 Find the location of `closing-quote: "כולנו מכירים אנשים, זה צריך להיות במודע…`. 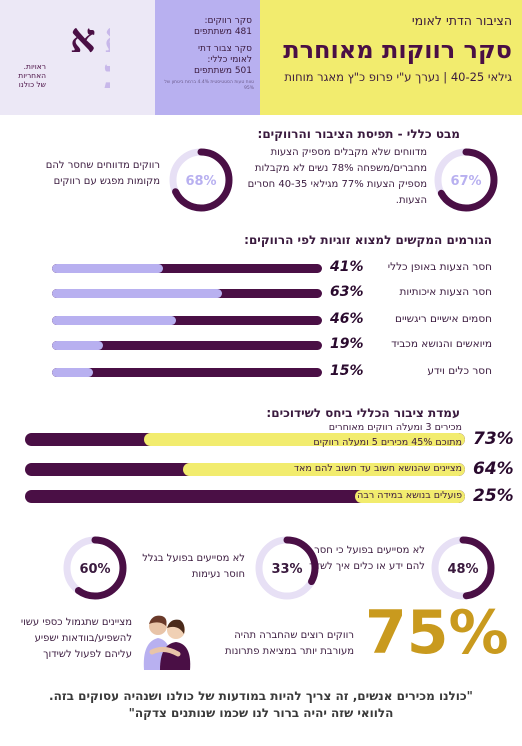

closing-quote: "כולנו מכירים אנשים, זה צריך להיות במודע… is located at coordinates (261, 705).